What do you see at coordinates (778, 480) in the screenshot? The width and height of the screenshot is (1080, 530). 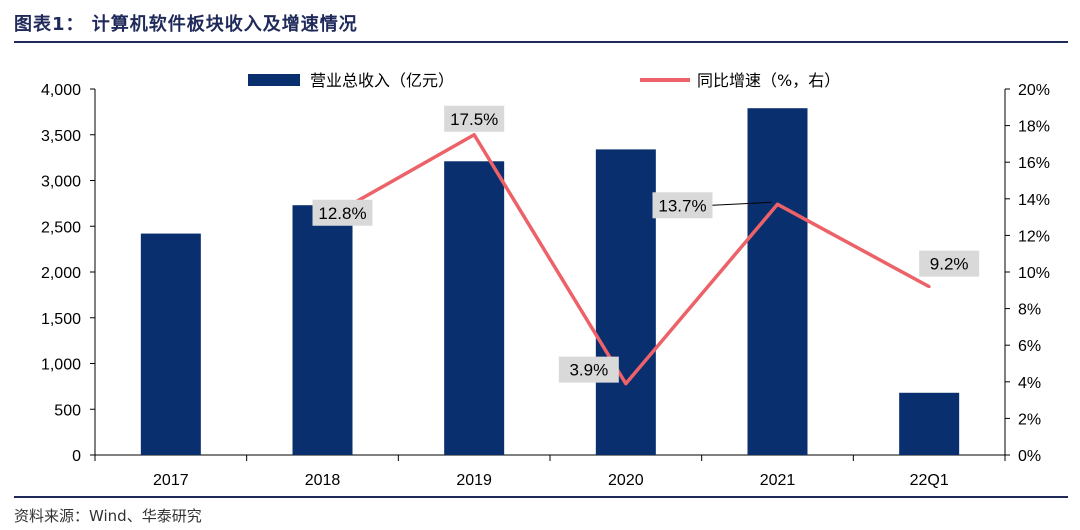 I see `x-tick-label: 2021` at bounding box center [778, 480].